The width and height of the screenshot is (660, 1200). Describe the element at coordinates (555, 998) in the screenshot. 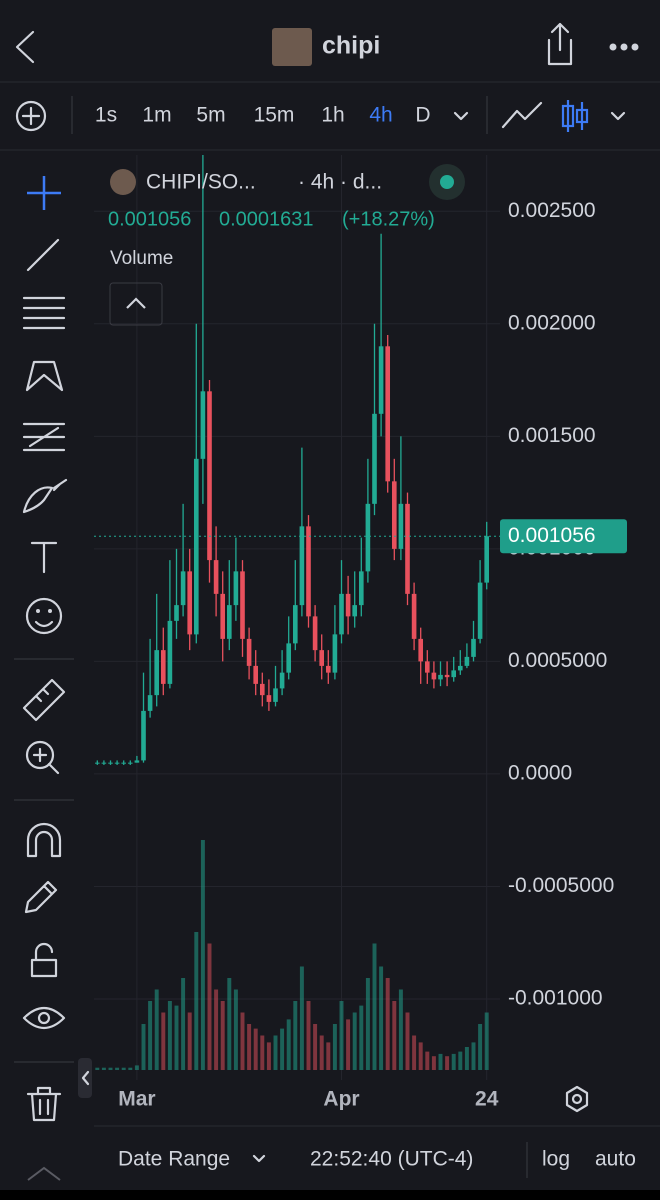

I see `y-tick-label: -0.001000` at that location.